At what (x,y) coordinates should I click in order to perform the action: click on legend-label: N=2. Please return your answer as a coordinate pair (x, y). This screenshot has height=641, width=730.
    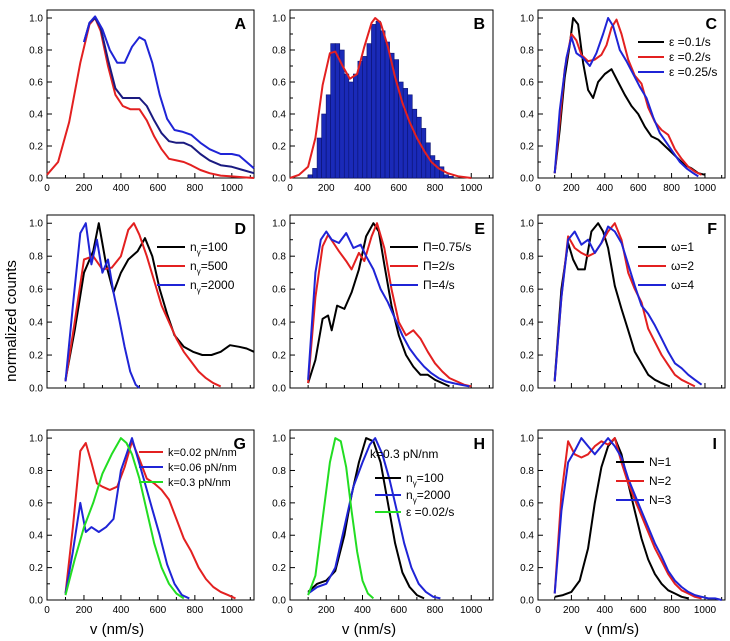
    Looking at the image, I should click on (660, 481).